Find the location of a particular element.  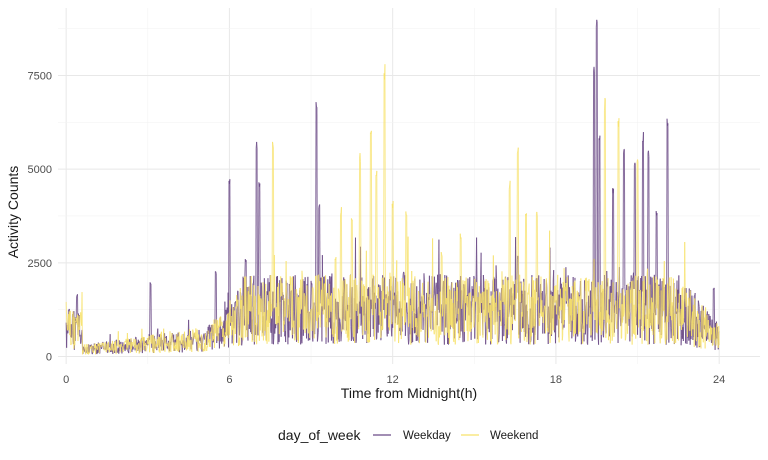

legend: day_of_week Weekday Weekend is located at coordinates (408, 435).